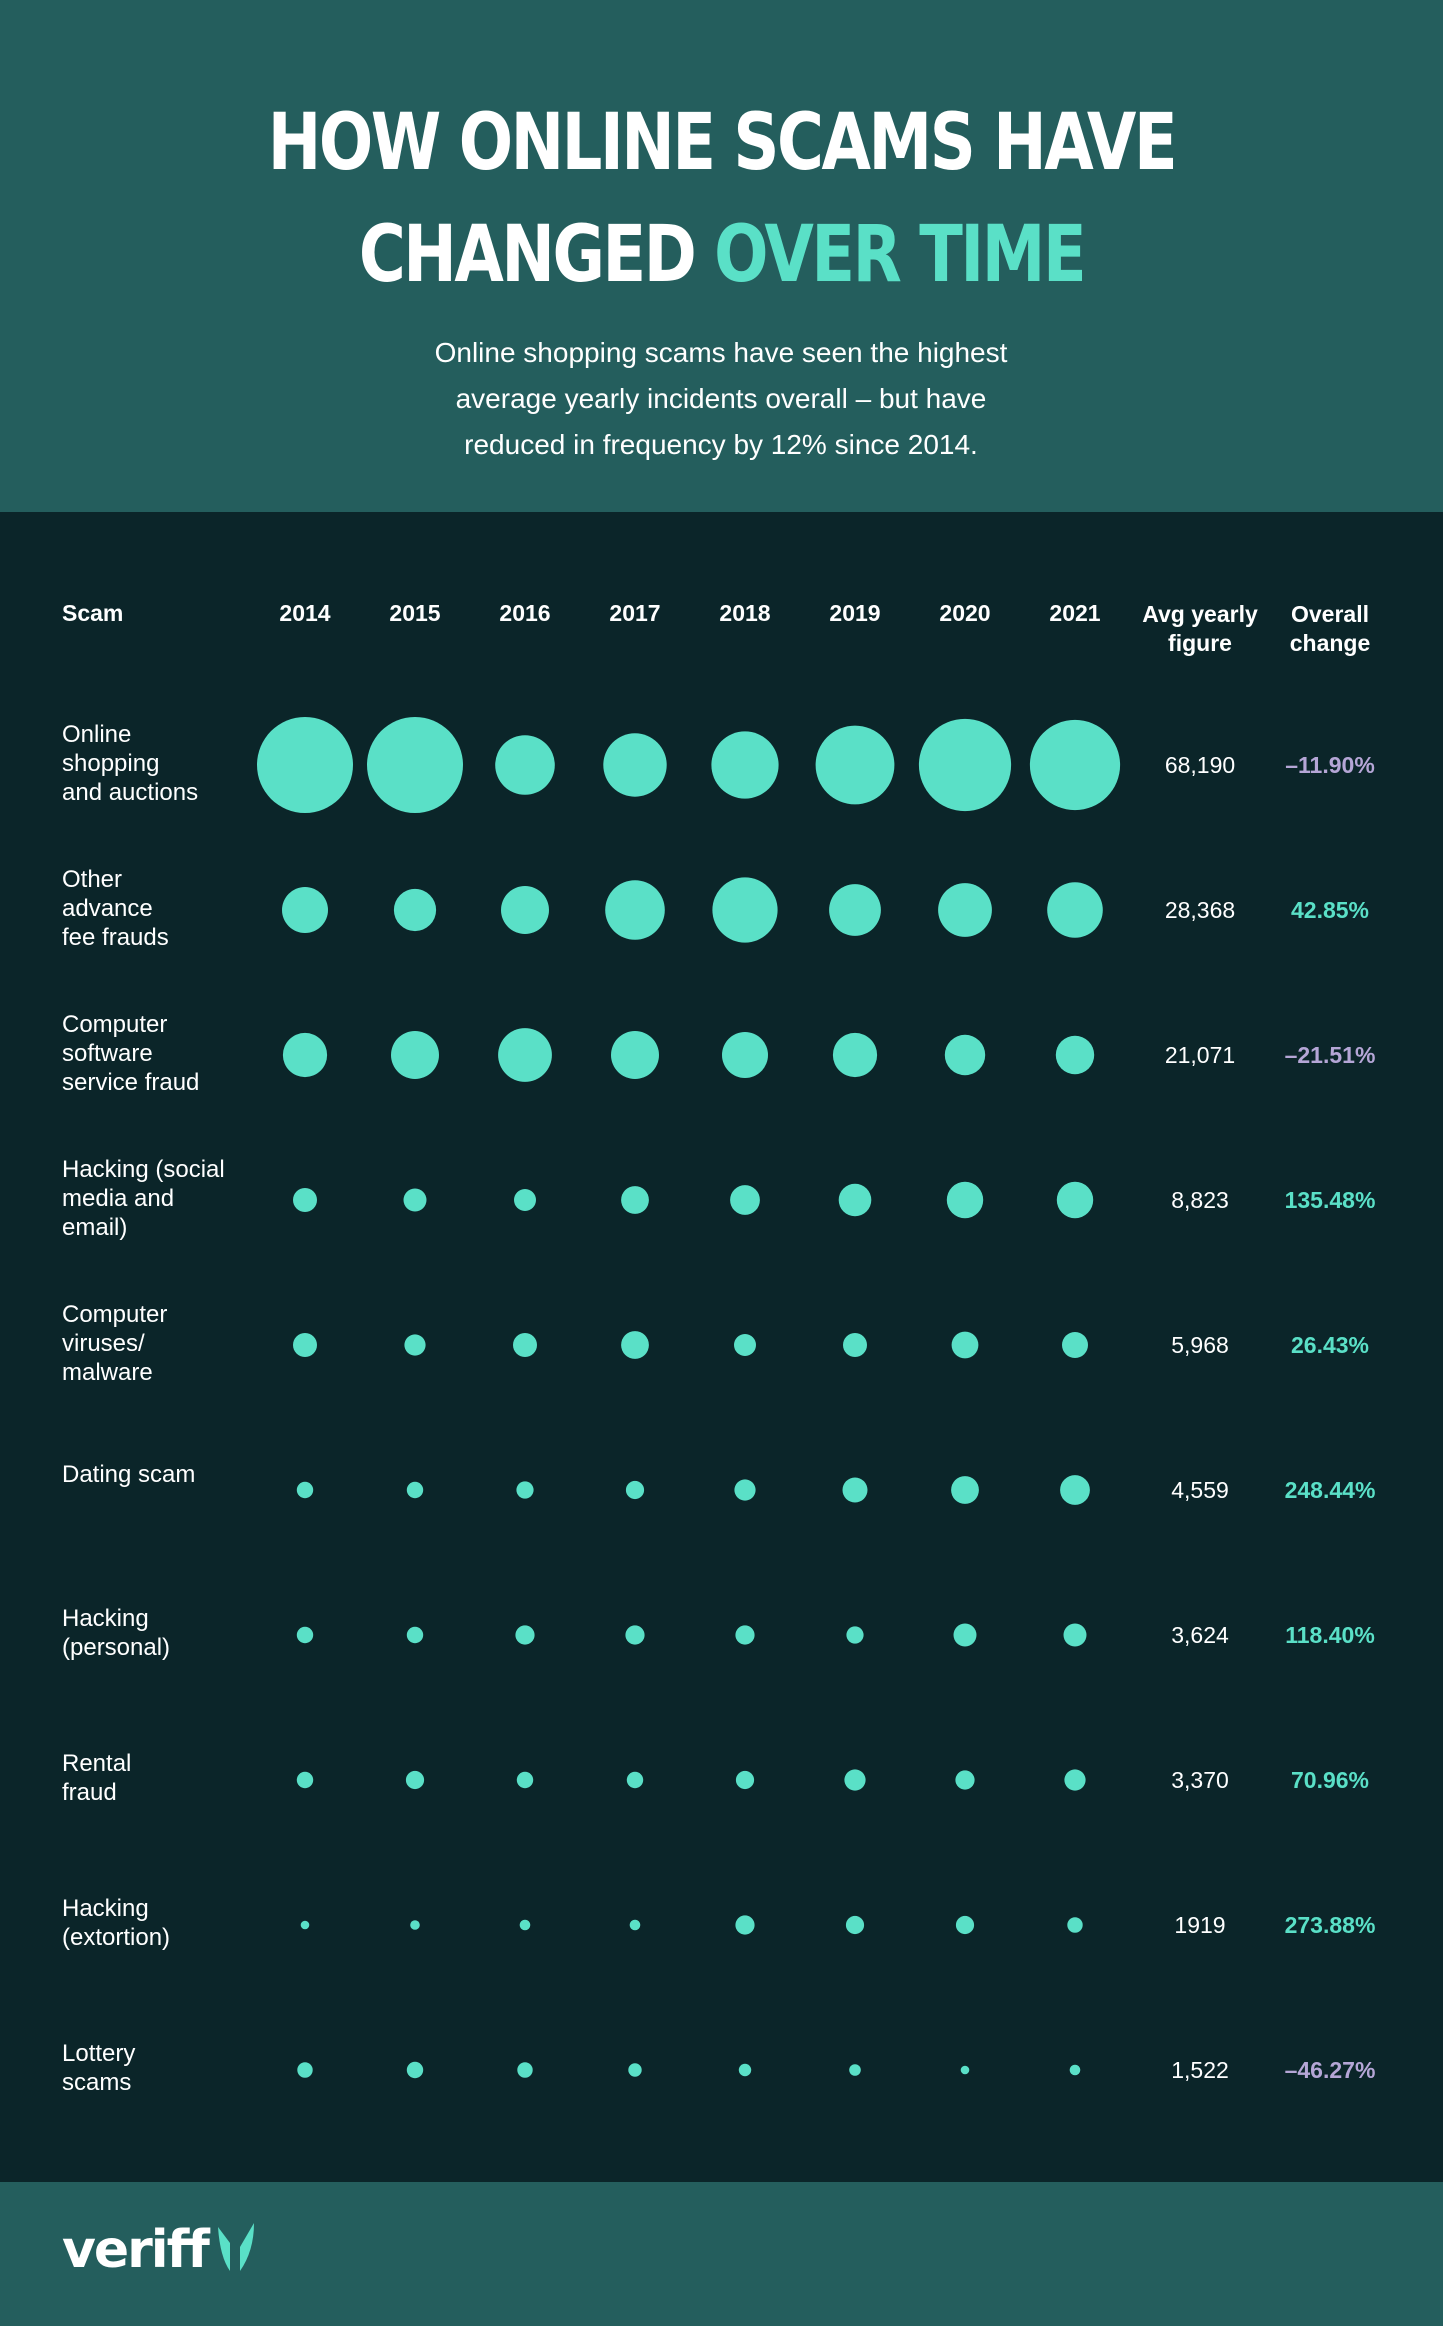 The image size is (1443, 2326). I want to click on column-header-year-2015: 2015, so click(415, 613).